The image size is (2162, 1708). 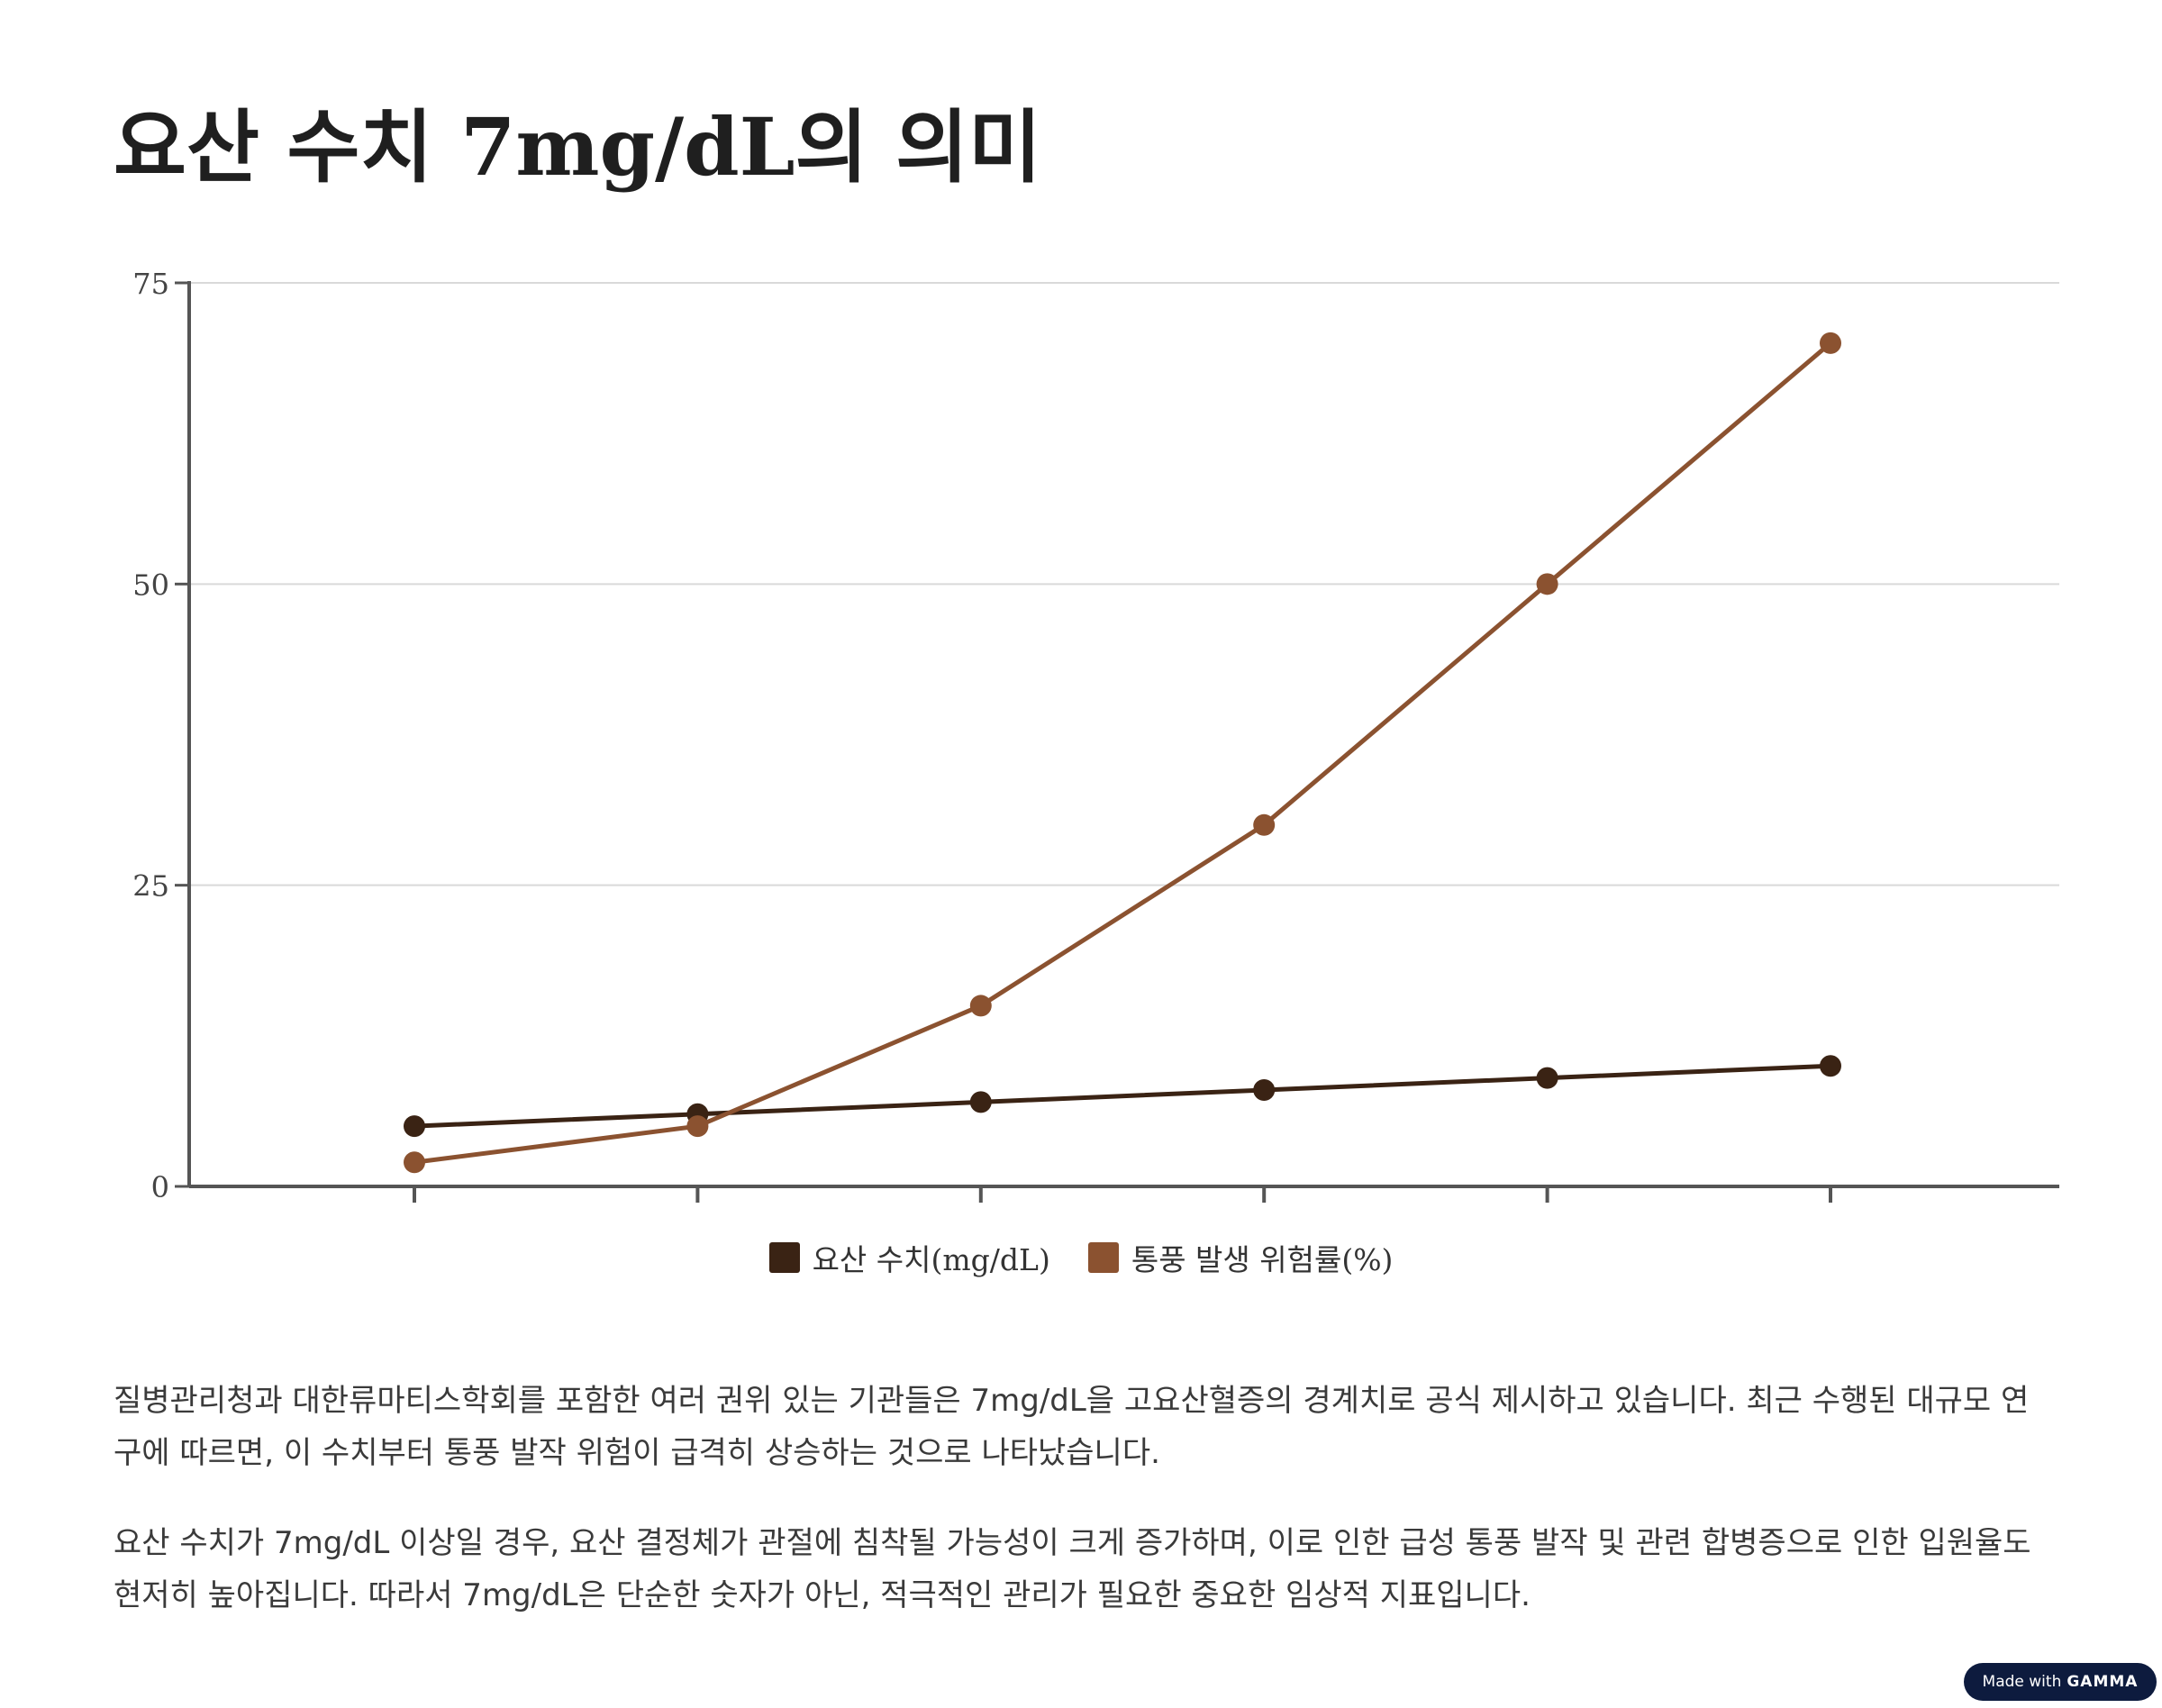 I want to click on legend-item-uric-acid: 요산 수치(mg/dL), so click(x=909, y=1257).